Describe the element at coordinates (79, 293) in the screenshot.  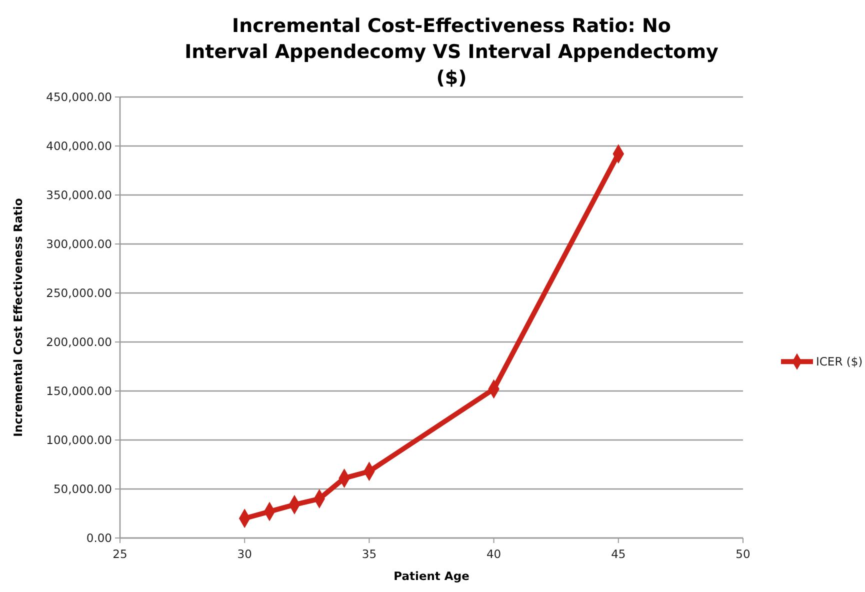
I see `y-tick-label: 250,000.00` at that location.